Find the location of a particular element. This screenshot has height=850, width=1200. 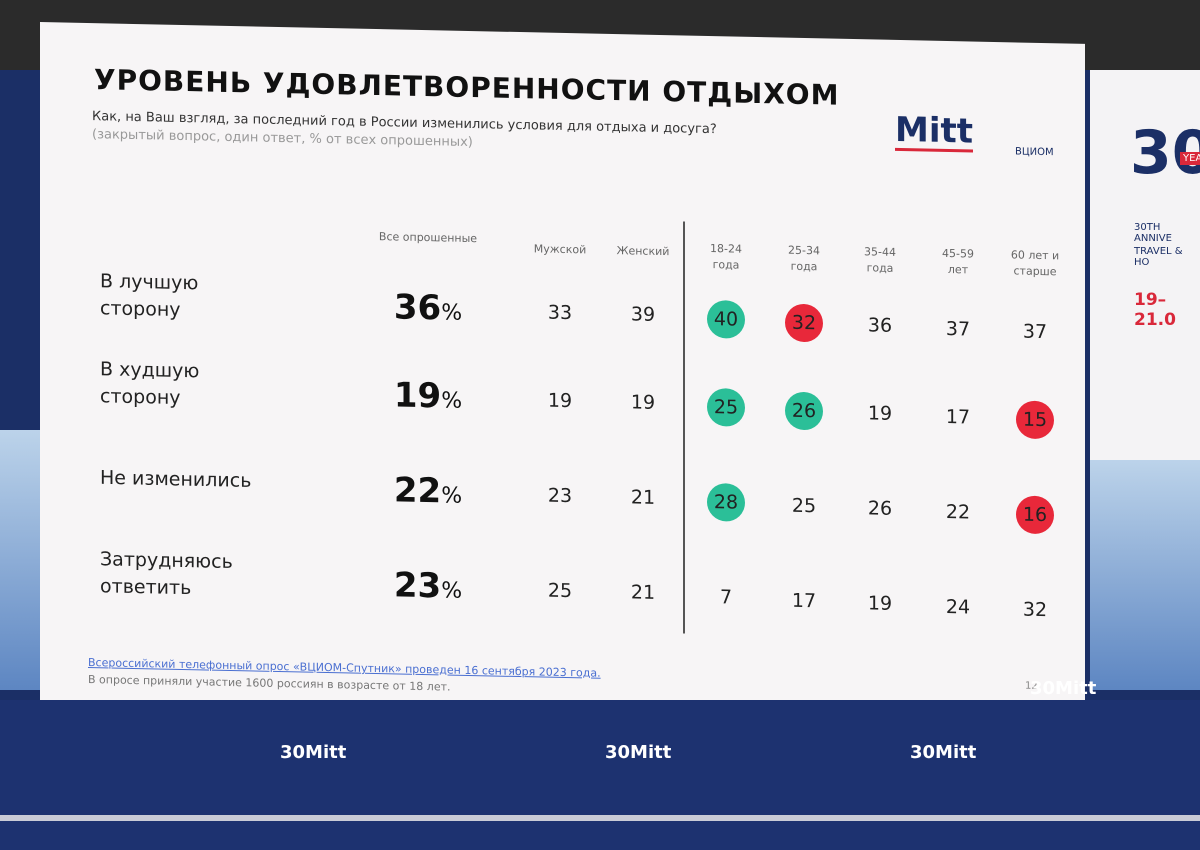

column-header: Все опрошенные is located at coordinates (428, 238).